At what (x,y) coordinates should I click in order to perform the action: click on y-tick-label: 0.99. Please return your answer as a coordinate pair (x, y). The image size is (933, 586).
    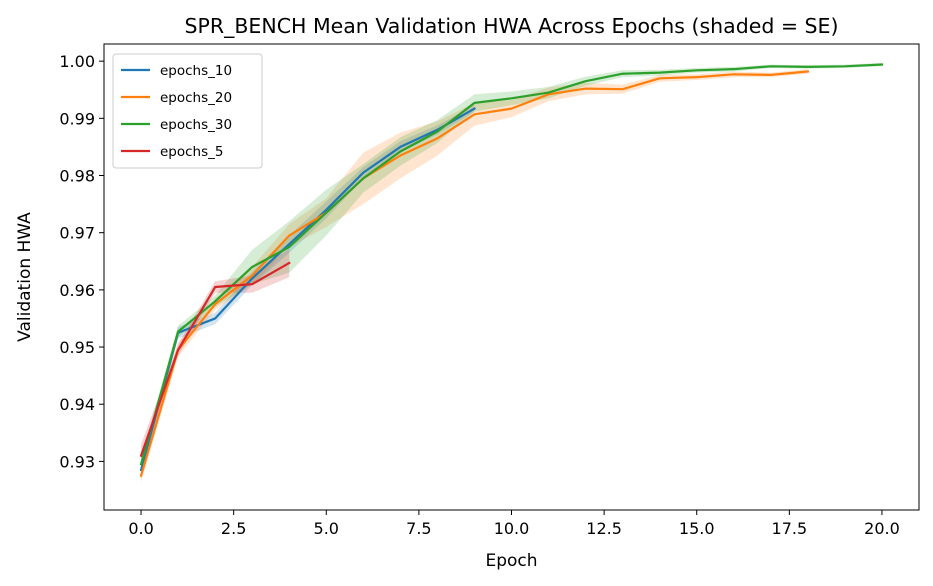
    Looking at the image, I should click on (77, 118).